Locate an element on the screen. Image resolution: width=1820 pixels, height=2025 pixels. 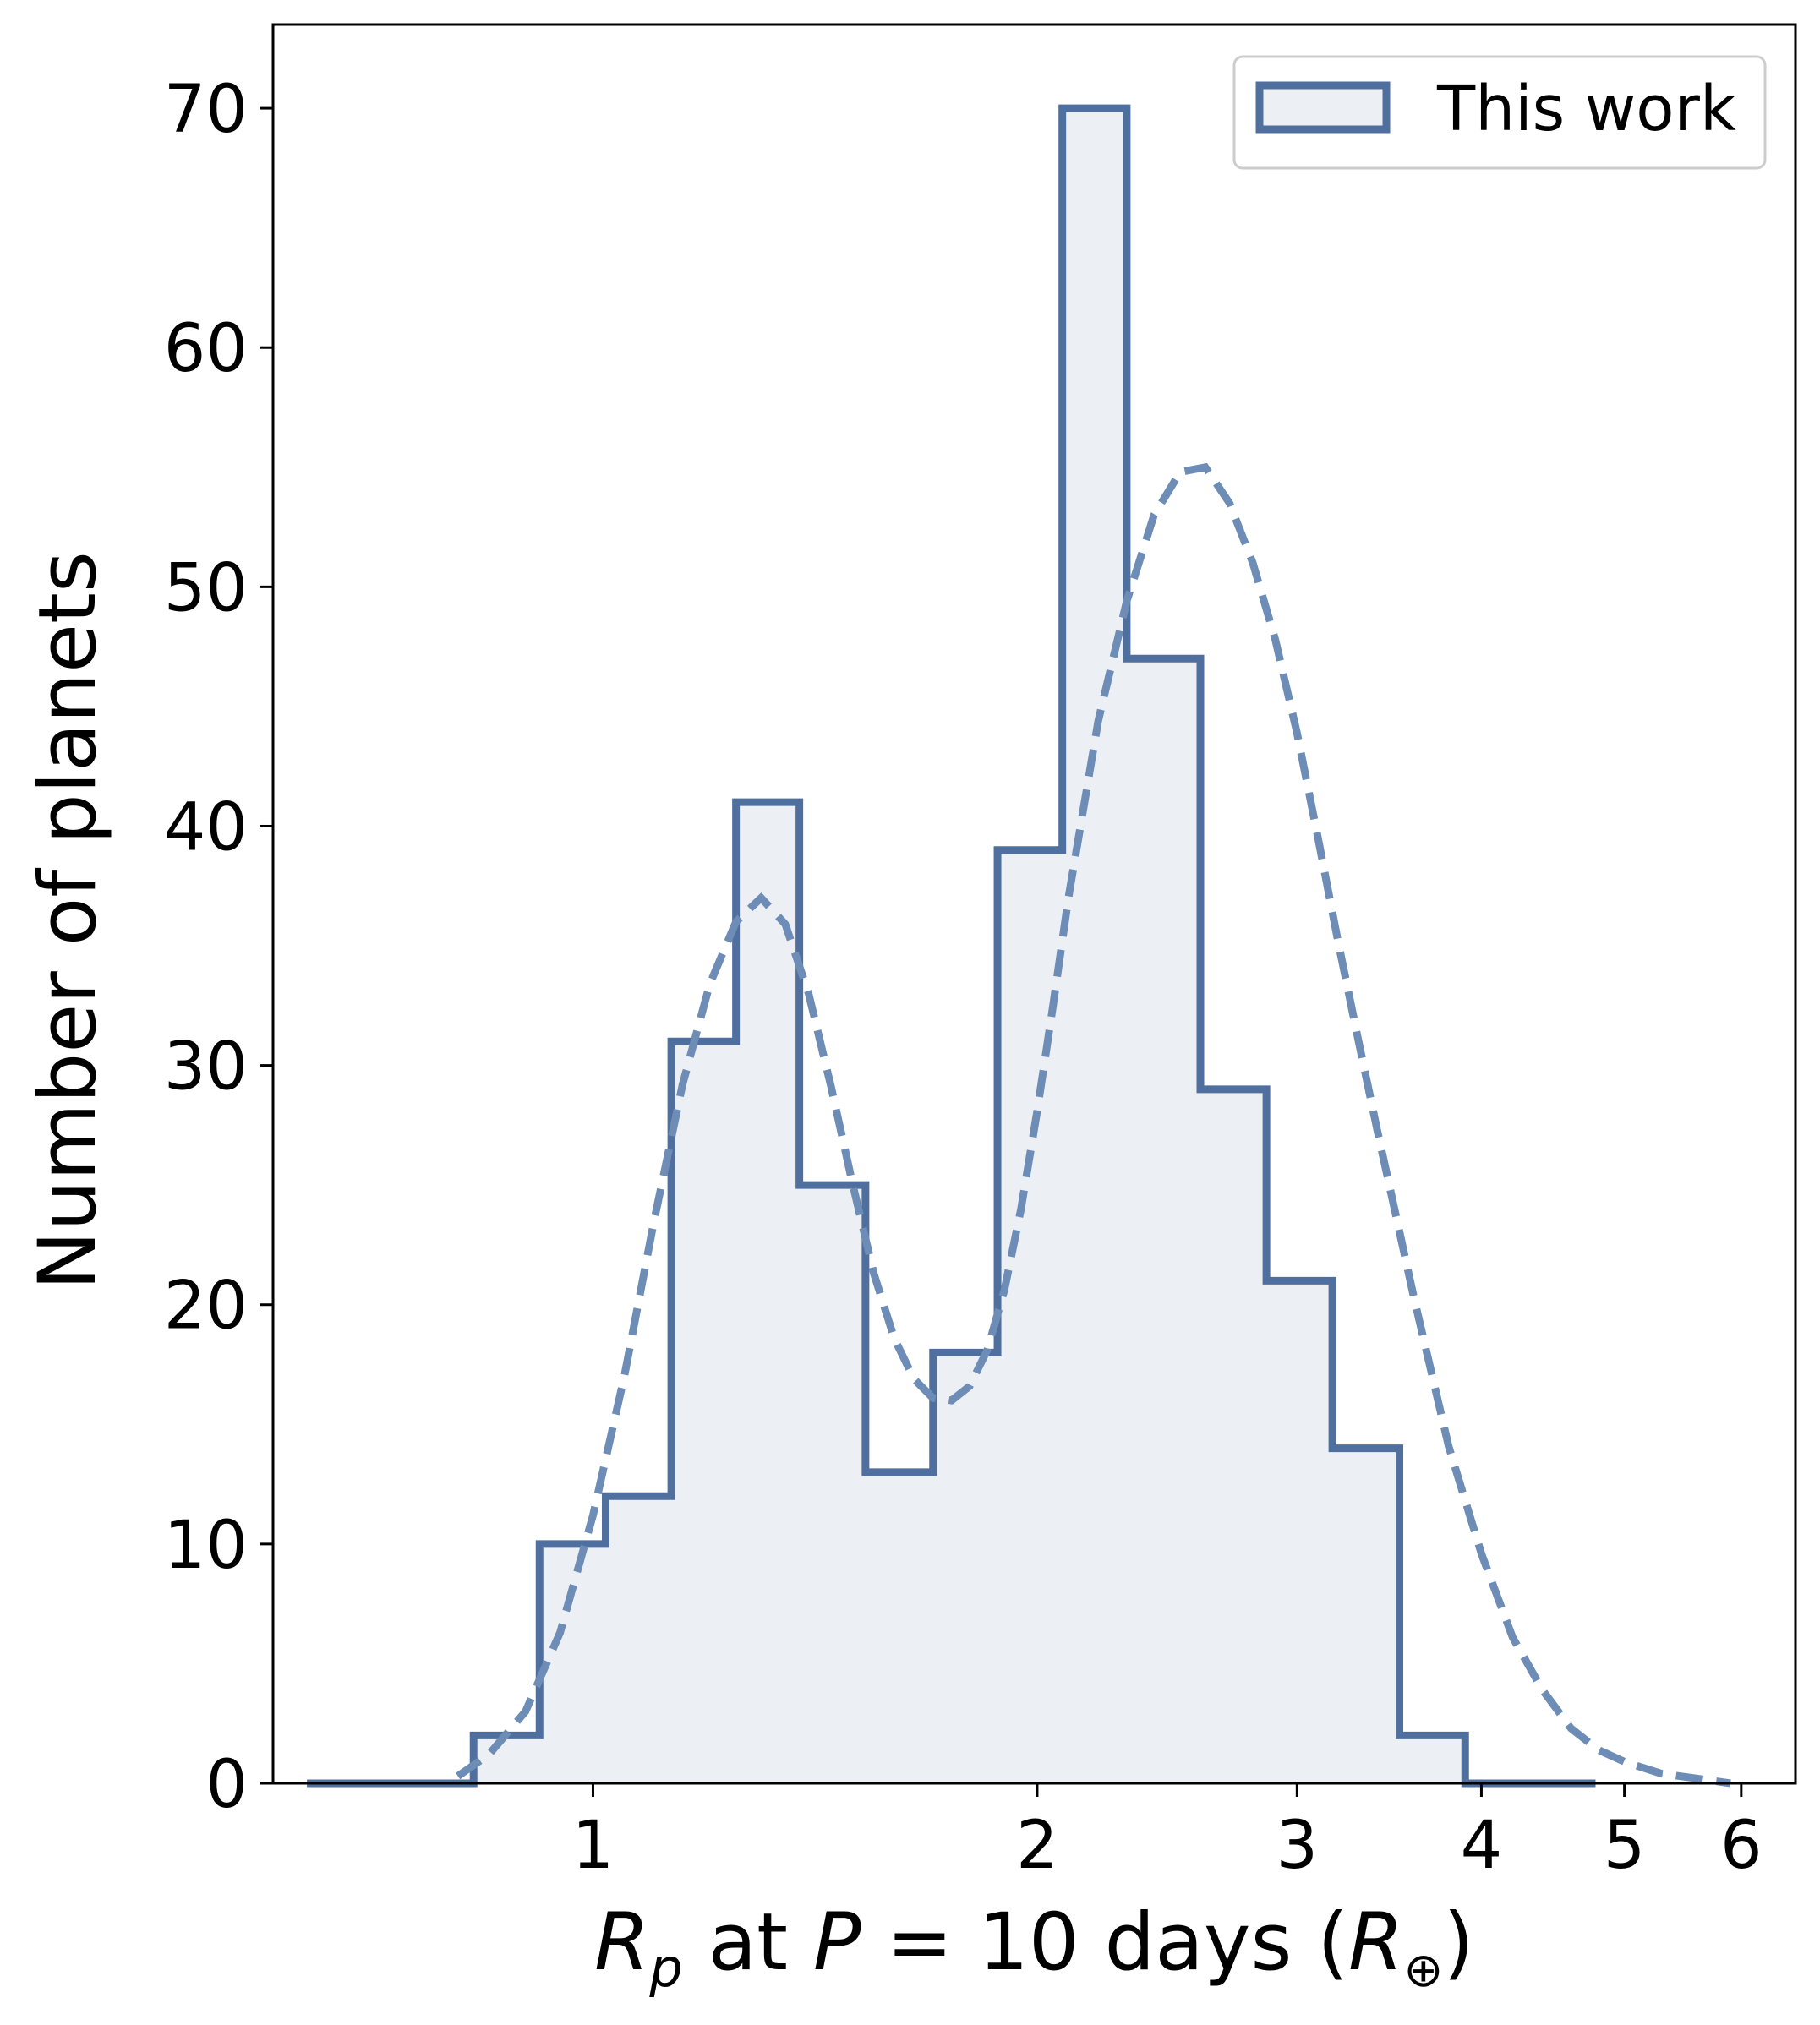
x-tick-label: 6 is located at coordinates (1741, 1846).